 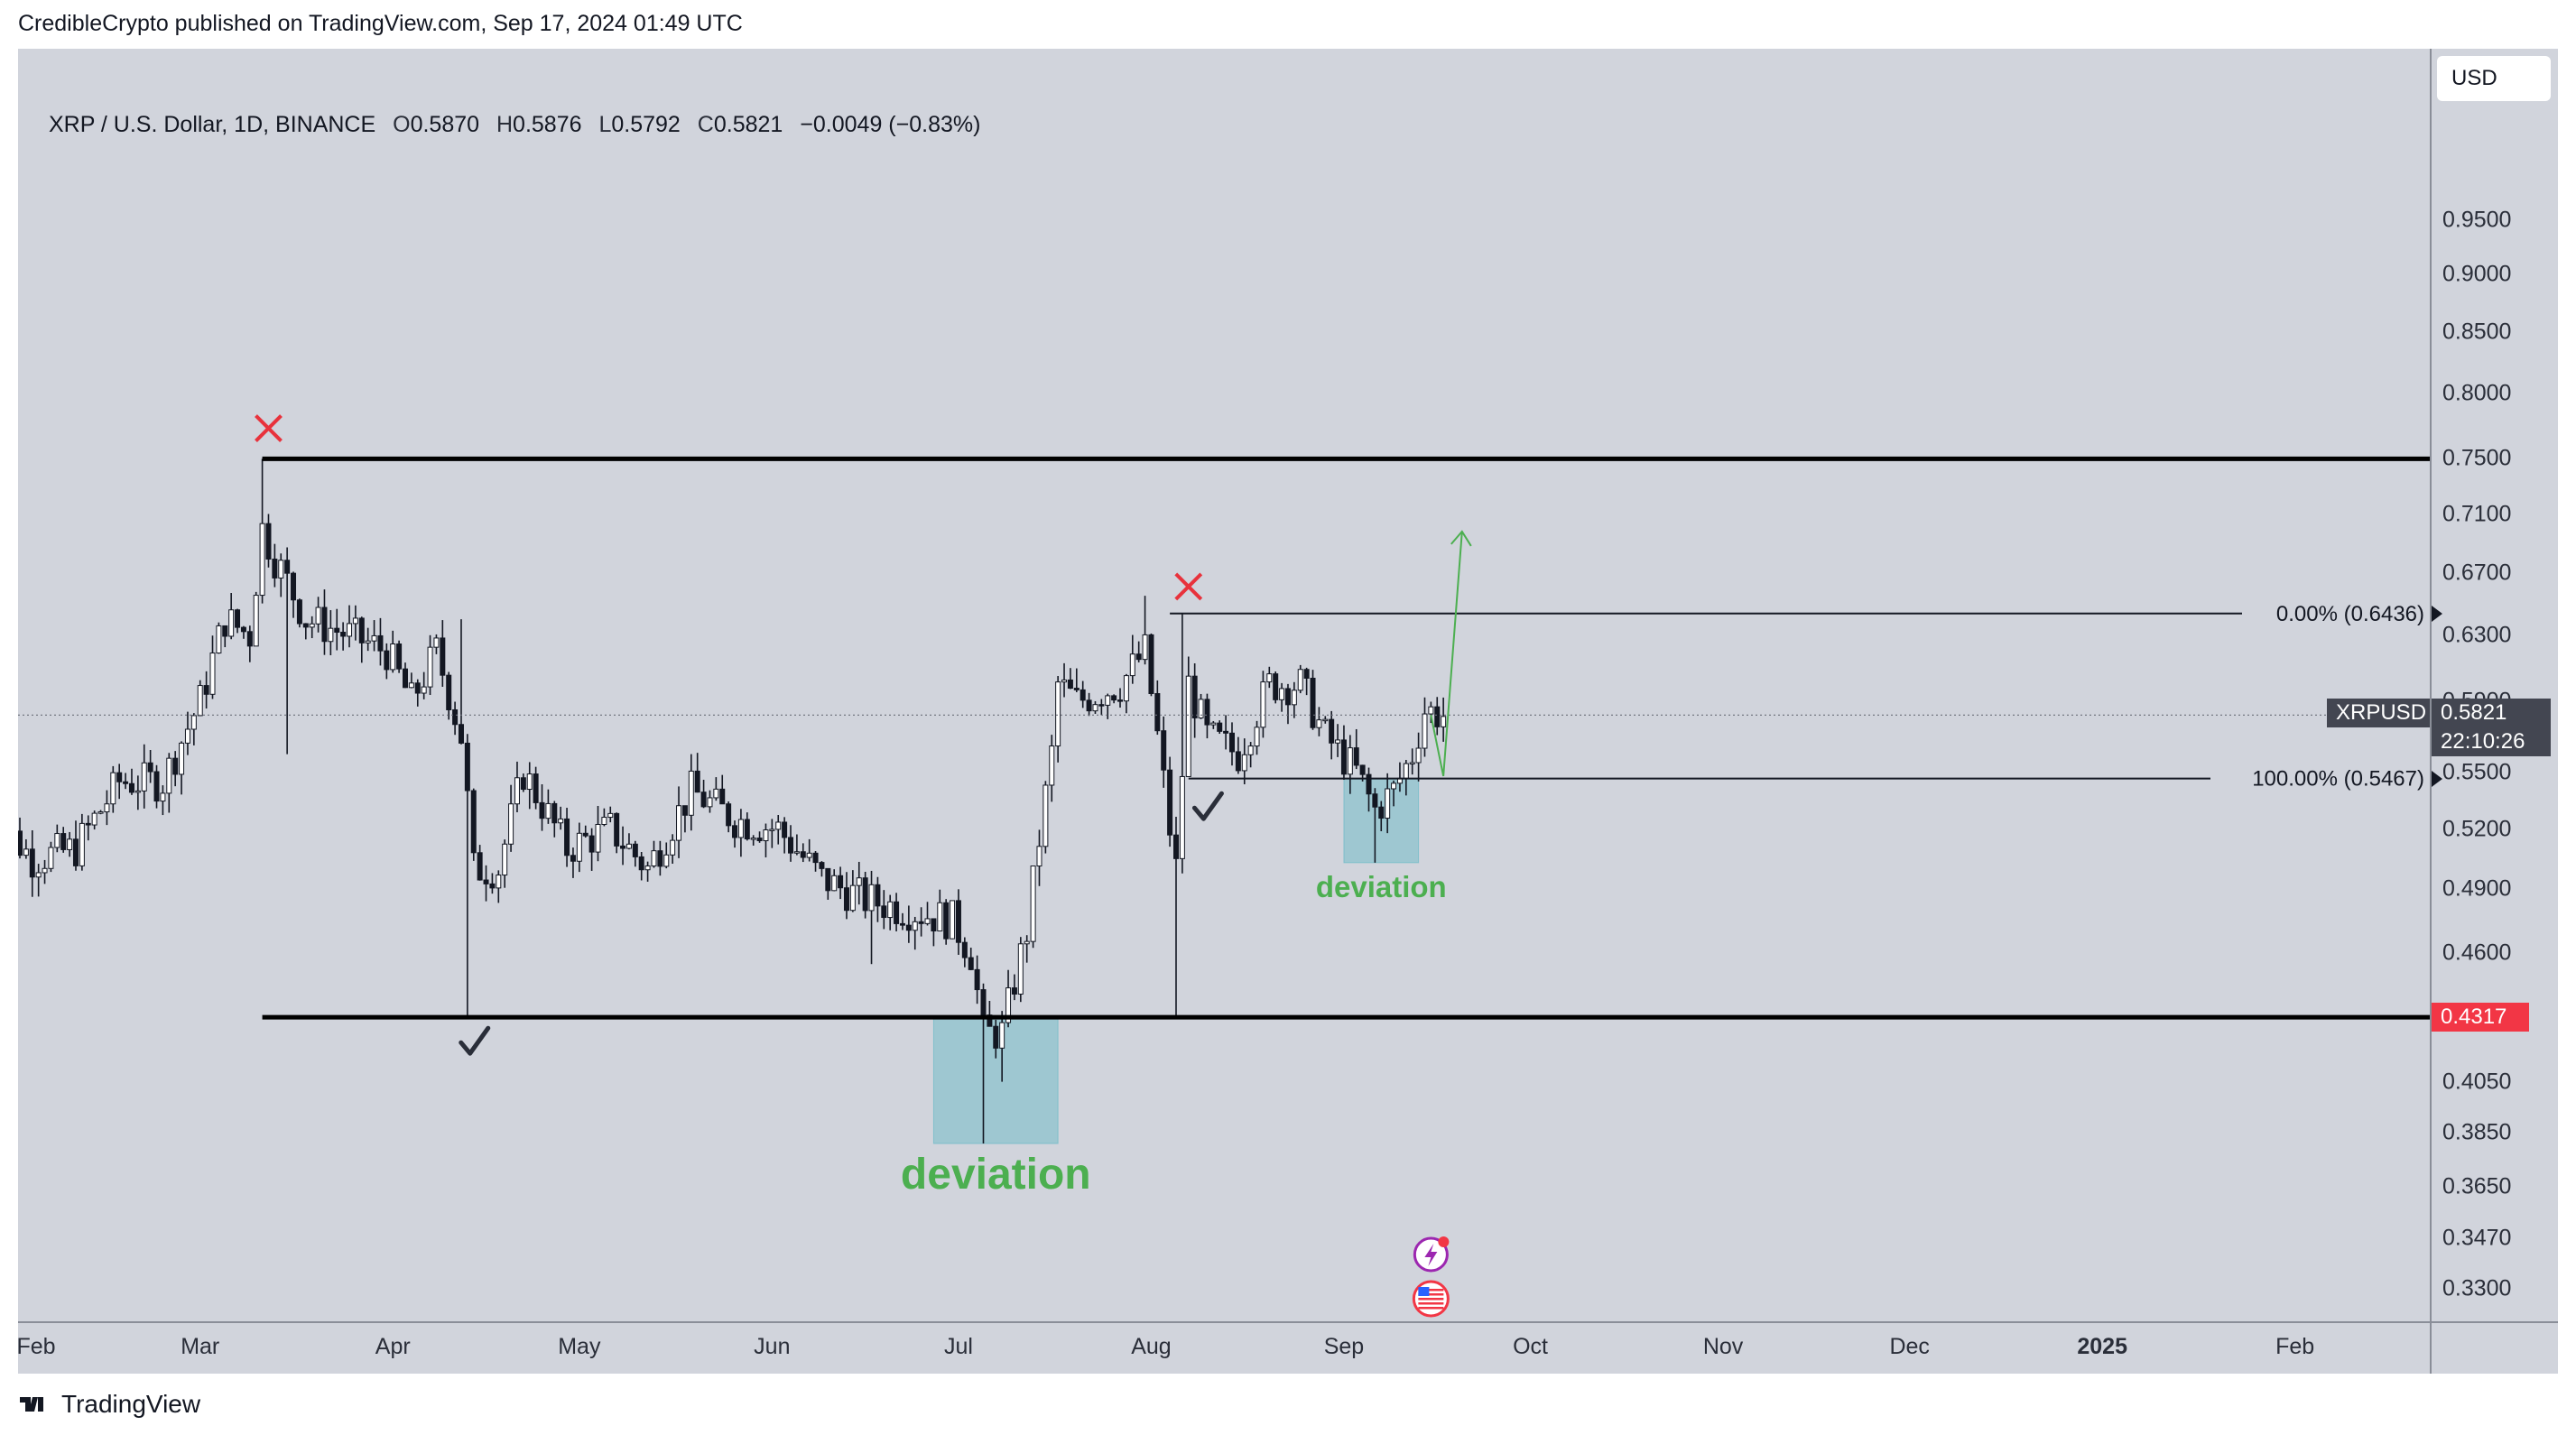 I want to click on x-tick-label: Oct, so click(x=1531, y=1346).